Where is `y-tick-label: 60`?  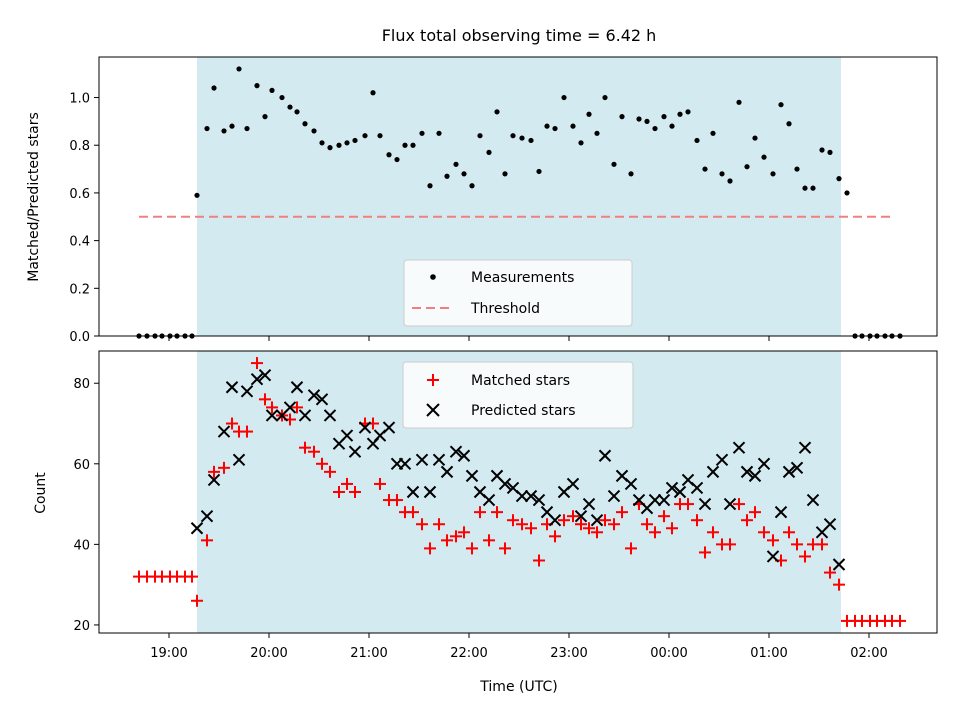
y-tick-label: 60 is located at coordinates (81, 465).